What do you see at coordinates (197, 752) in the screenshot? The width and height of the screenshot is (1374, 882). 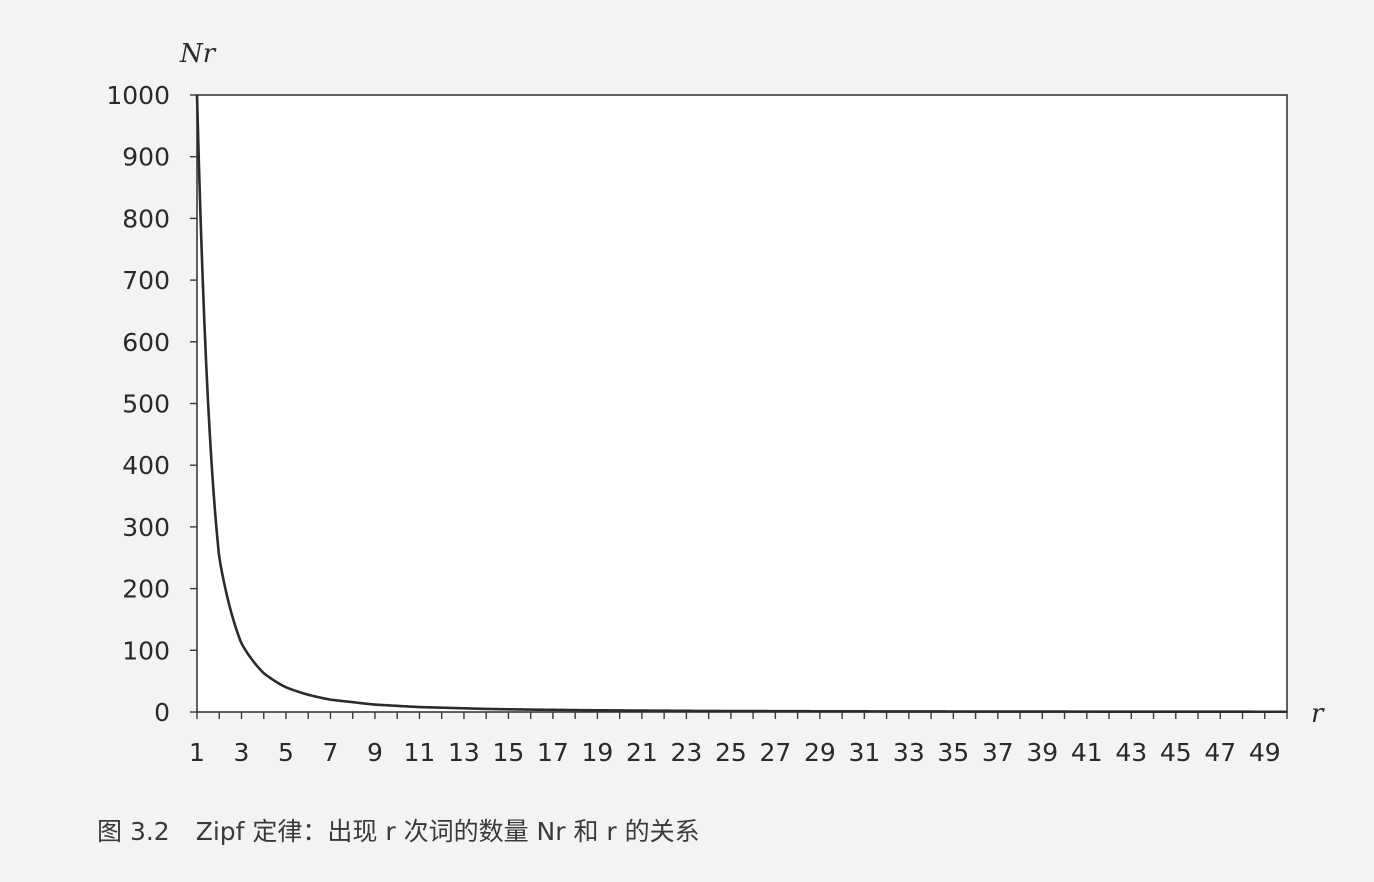 I see `x-tick-label: 1` at bounding box center [197, 752].